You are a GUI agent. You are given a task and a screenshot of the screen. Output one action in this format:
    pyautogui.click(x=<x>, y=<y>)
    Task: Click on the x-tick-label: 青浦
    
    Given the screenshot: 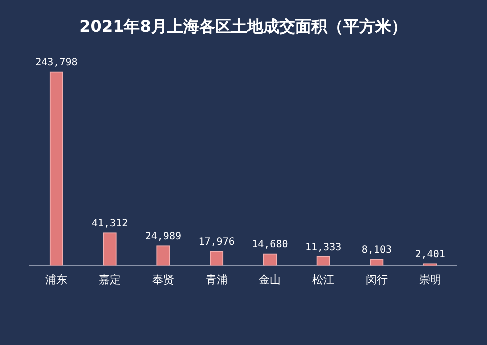 What is the action you would take?
    pyautogui.click(x=217, y=279)
    